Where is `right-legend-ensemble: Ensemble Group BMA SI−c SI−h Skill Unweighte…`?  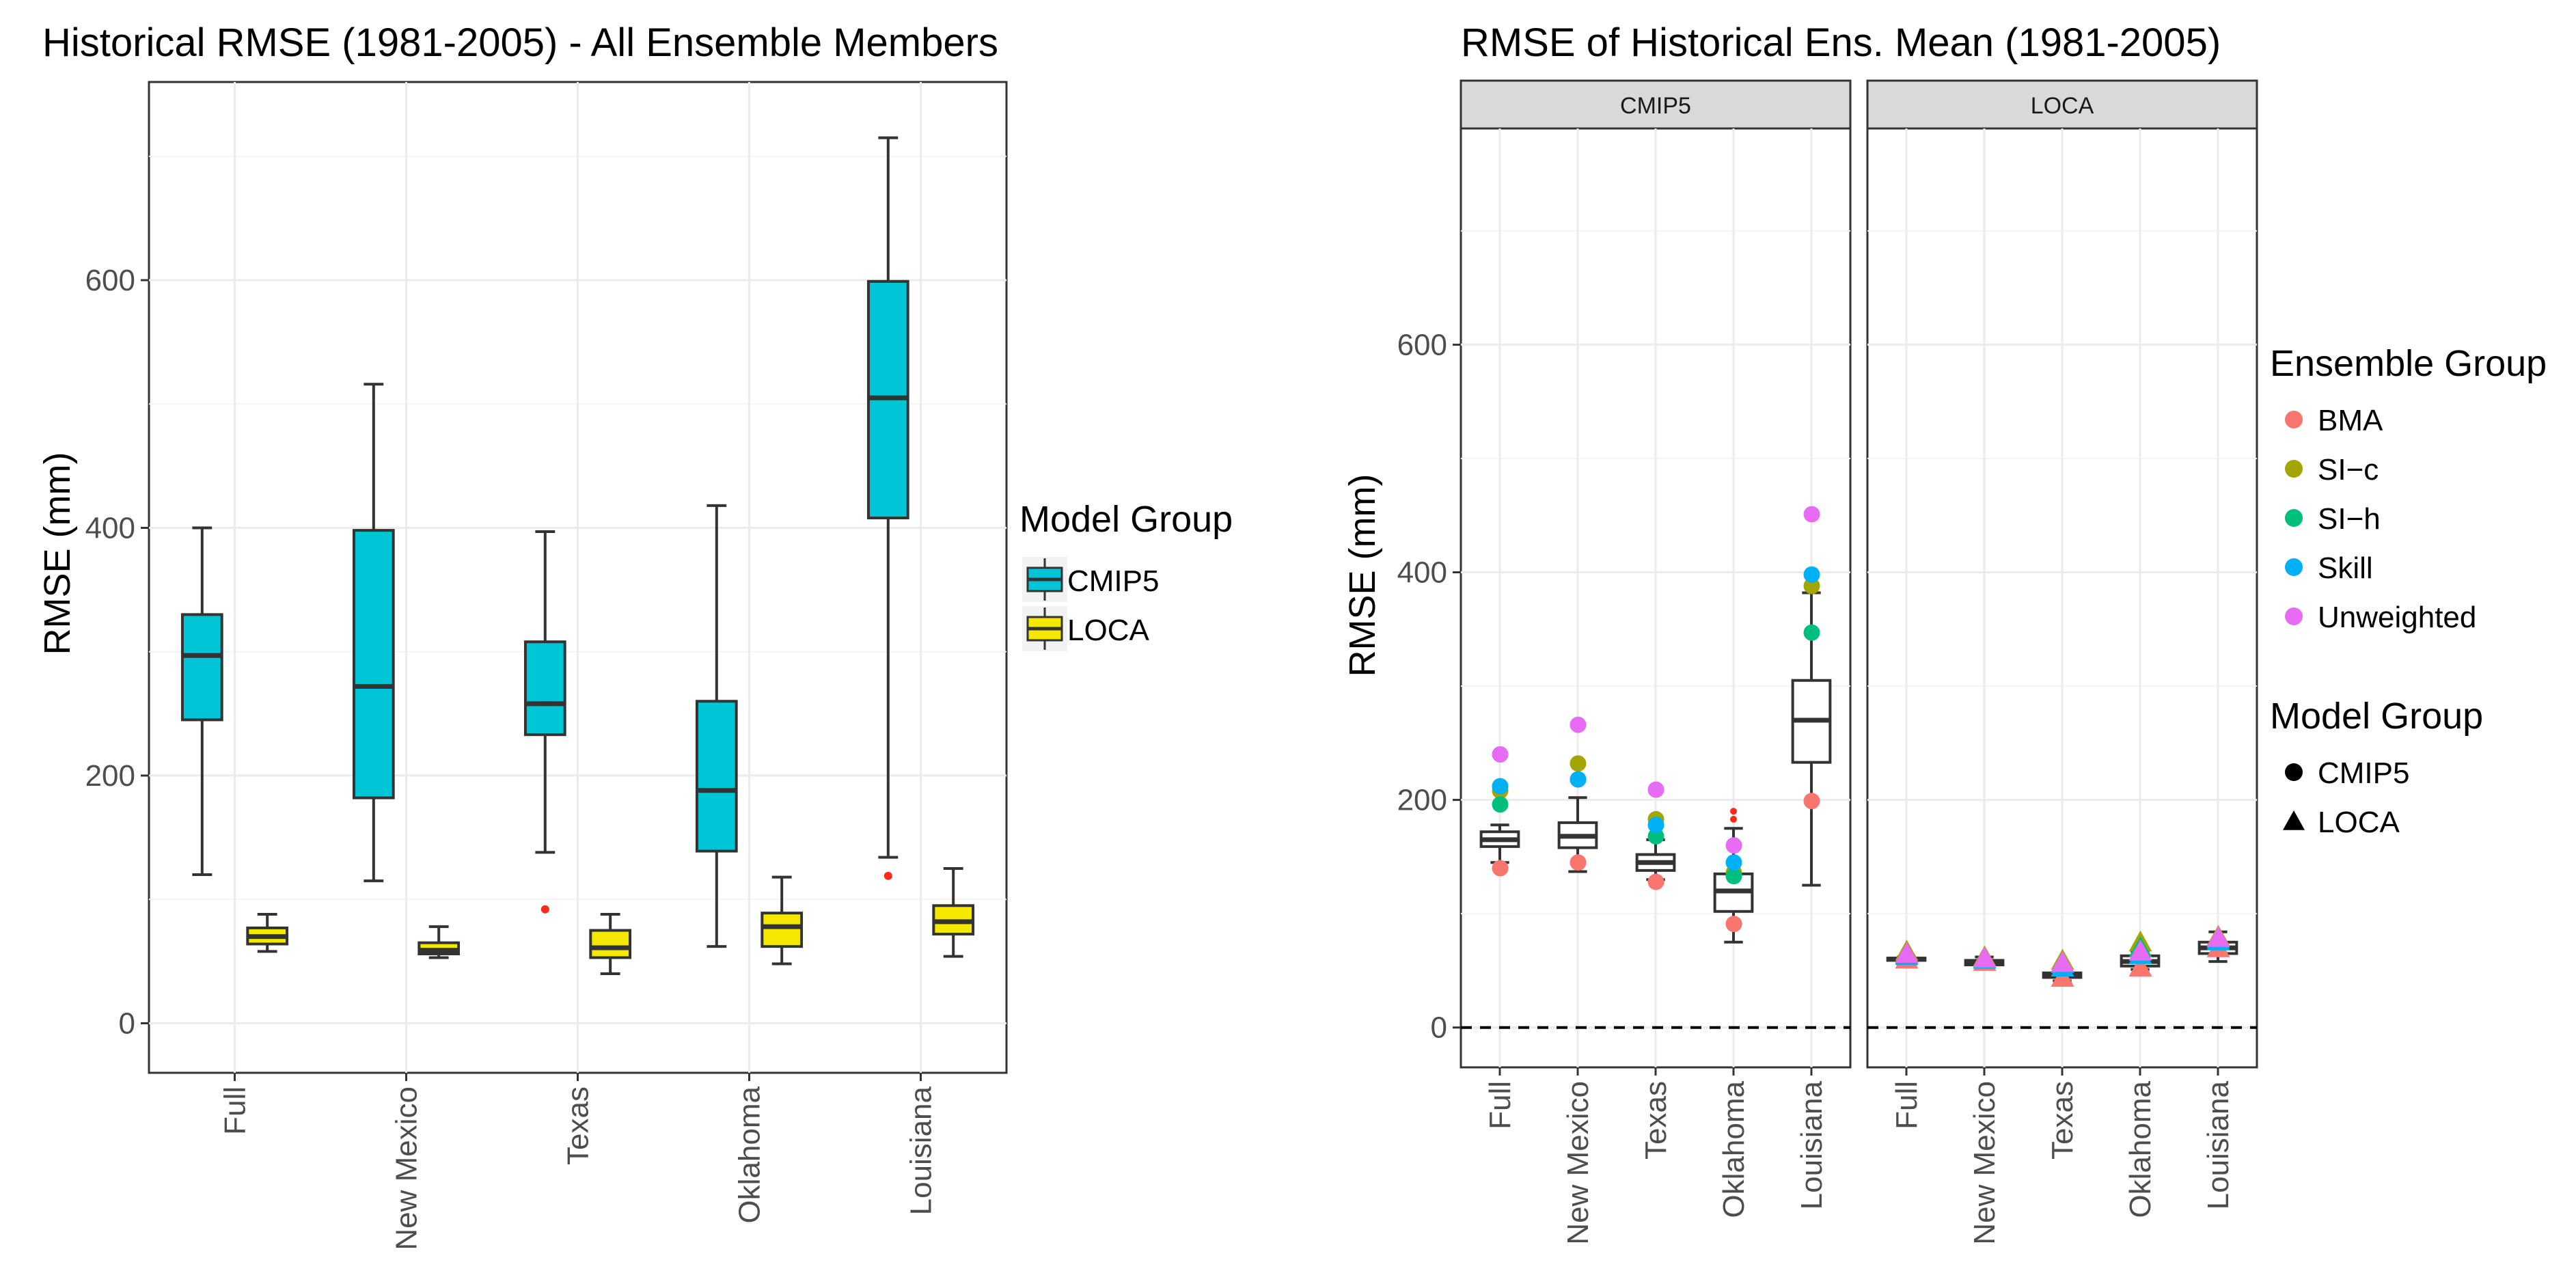
right-legend-ensemble: Ensemble Group BMA SI−c SI−h Skill Unweighte… is located at coordinates (2408, 488).